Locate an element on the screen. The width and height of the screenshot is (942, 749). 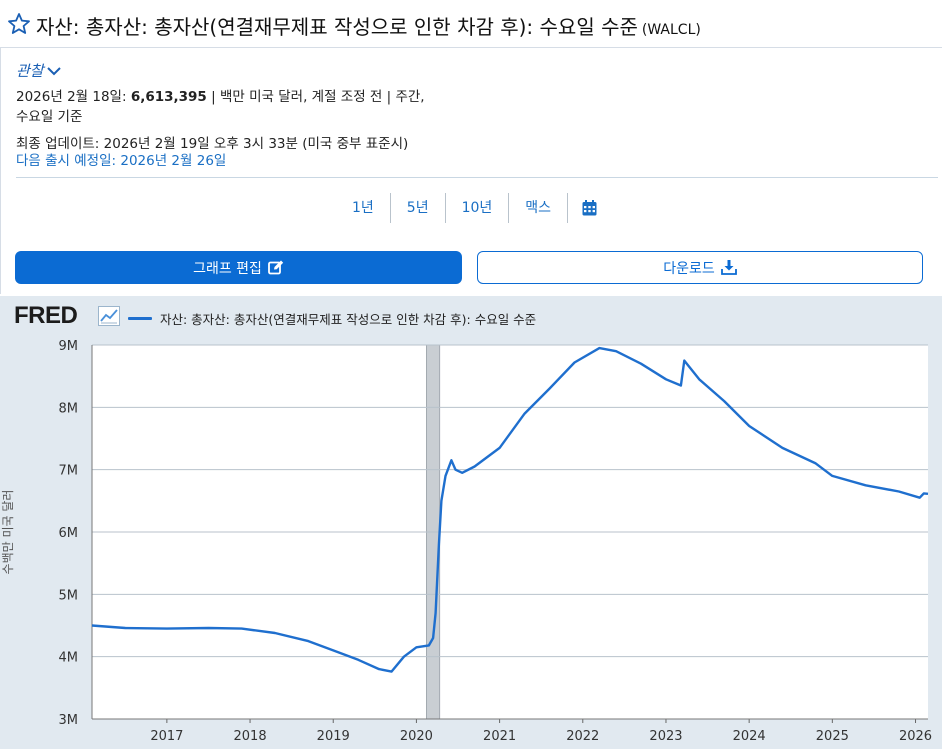
edit-graph-label: 그래프 편집 is located at coordinates (227, 268).